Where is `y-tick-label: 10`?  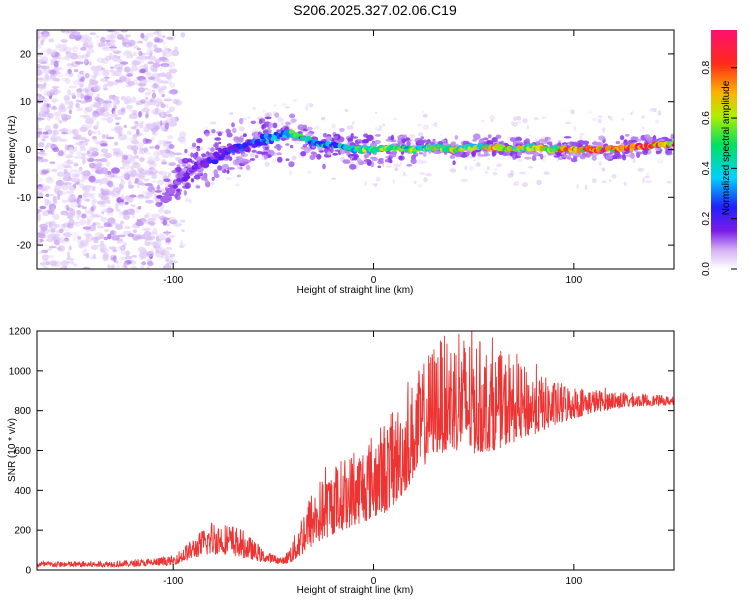
y-tick-label: 10 is located at coordinates (26, 102).